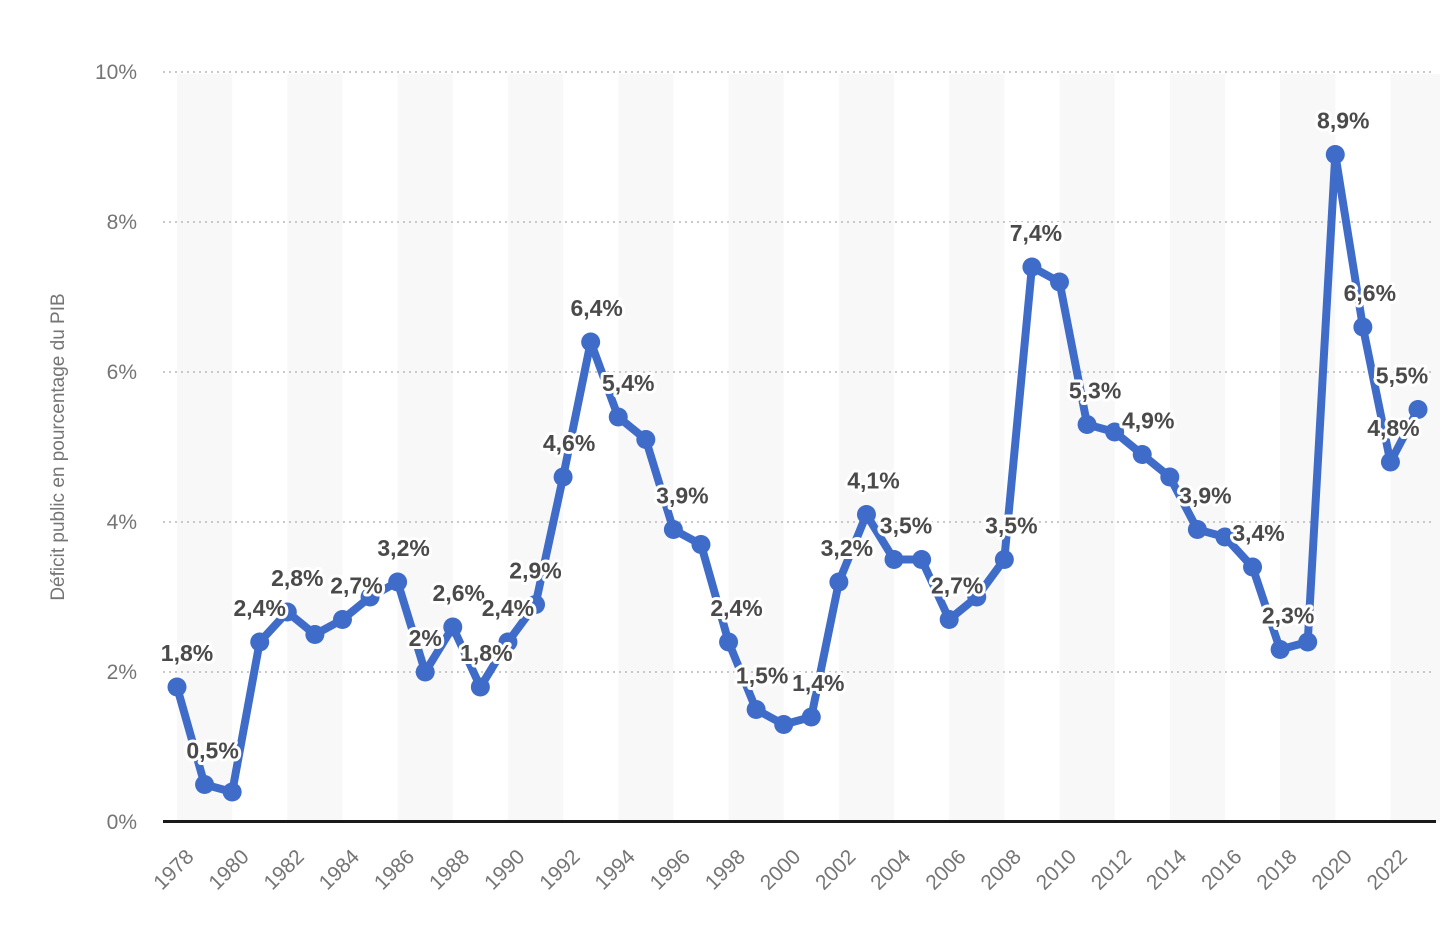 Image resolution: width=1450 pixels, height=926 pixels. Describe the element at coordinates (1343, 121) in the screenshot. I see `data-point-label: 8,9%` at that location.